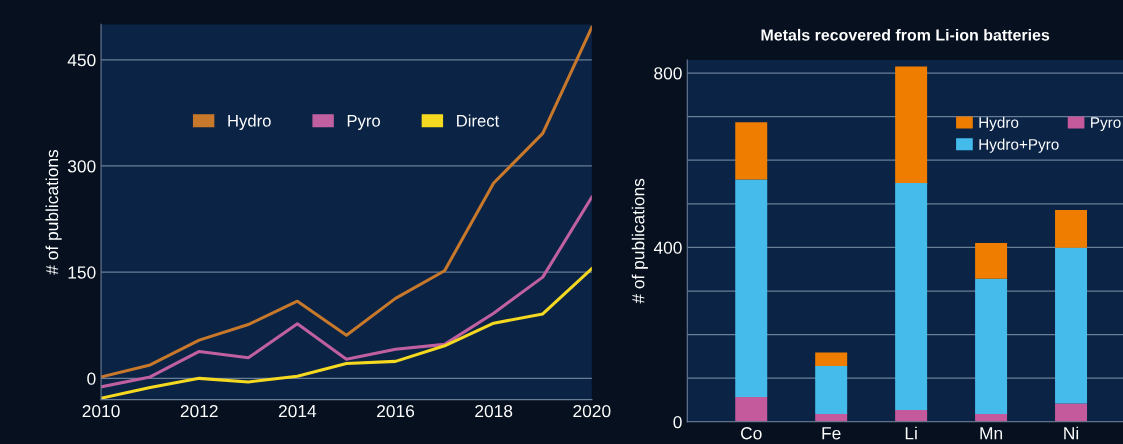  Describe the element at coordinates (592, 411) in the screenshot. I see `x-tick-label: 2020` at that location.